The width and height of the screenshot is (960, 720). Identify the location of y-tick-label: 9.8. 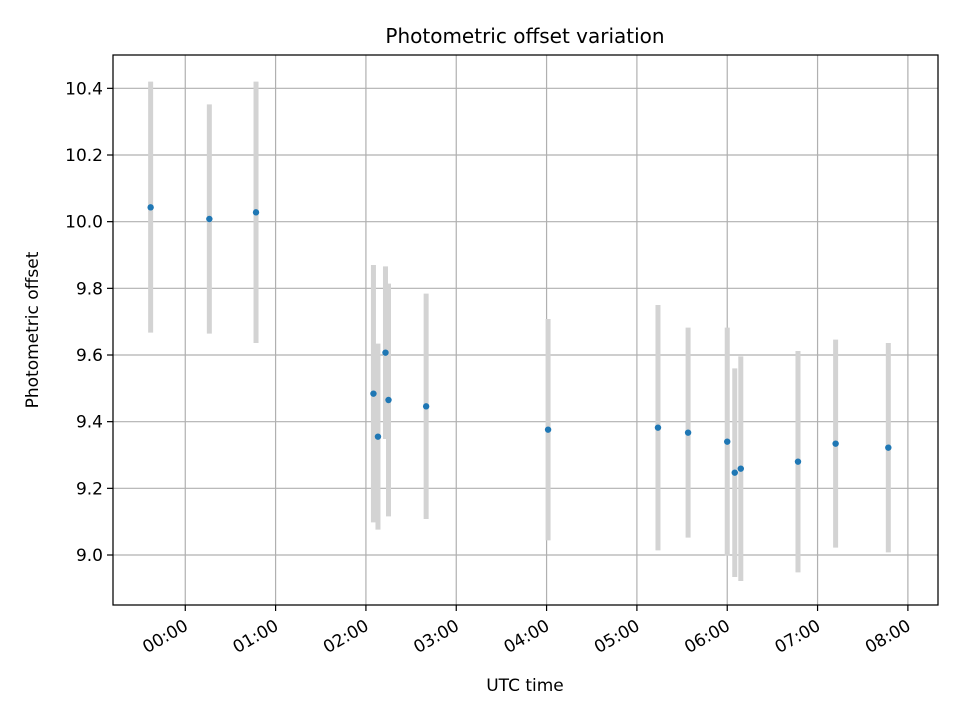
(89, 289).